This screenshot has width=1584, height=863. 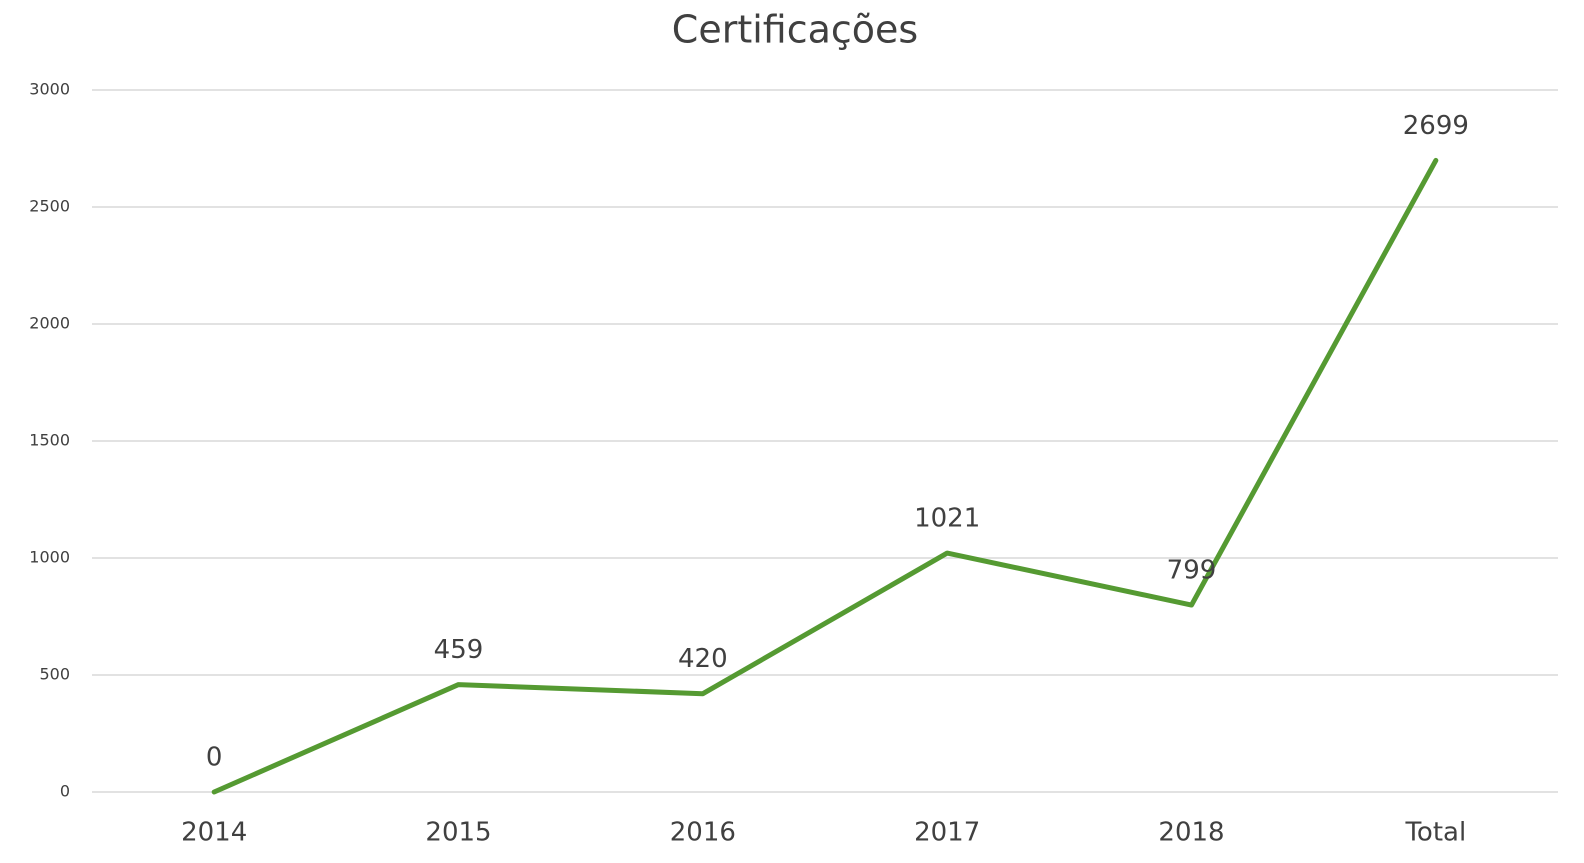 What do you see at coordinates (795, 30) in the screenshot?
I see `chart-title: Certificações` at bounding box center [795, 30].